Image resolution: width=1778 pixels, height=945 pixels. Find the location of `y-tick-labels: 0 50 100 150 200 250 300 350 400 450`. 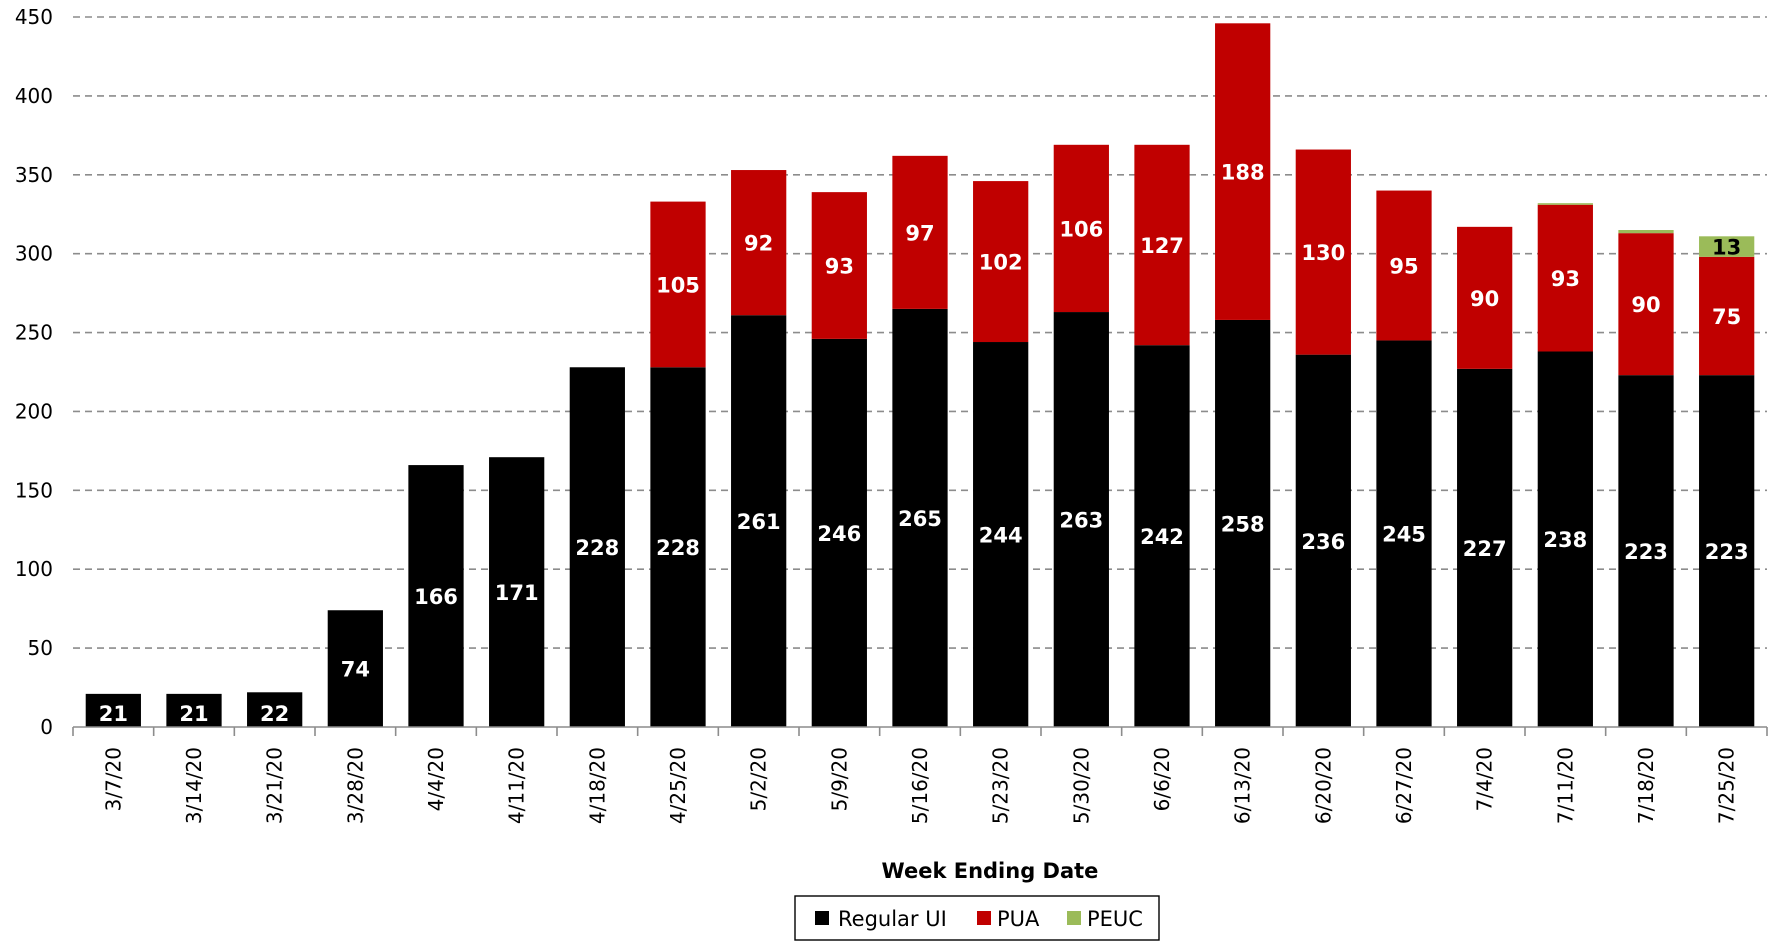

y-tick-labels: 0 50 100 150 200 250 300 350 400 450 is located at coordinates (34, 372).